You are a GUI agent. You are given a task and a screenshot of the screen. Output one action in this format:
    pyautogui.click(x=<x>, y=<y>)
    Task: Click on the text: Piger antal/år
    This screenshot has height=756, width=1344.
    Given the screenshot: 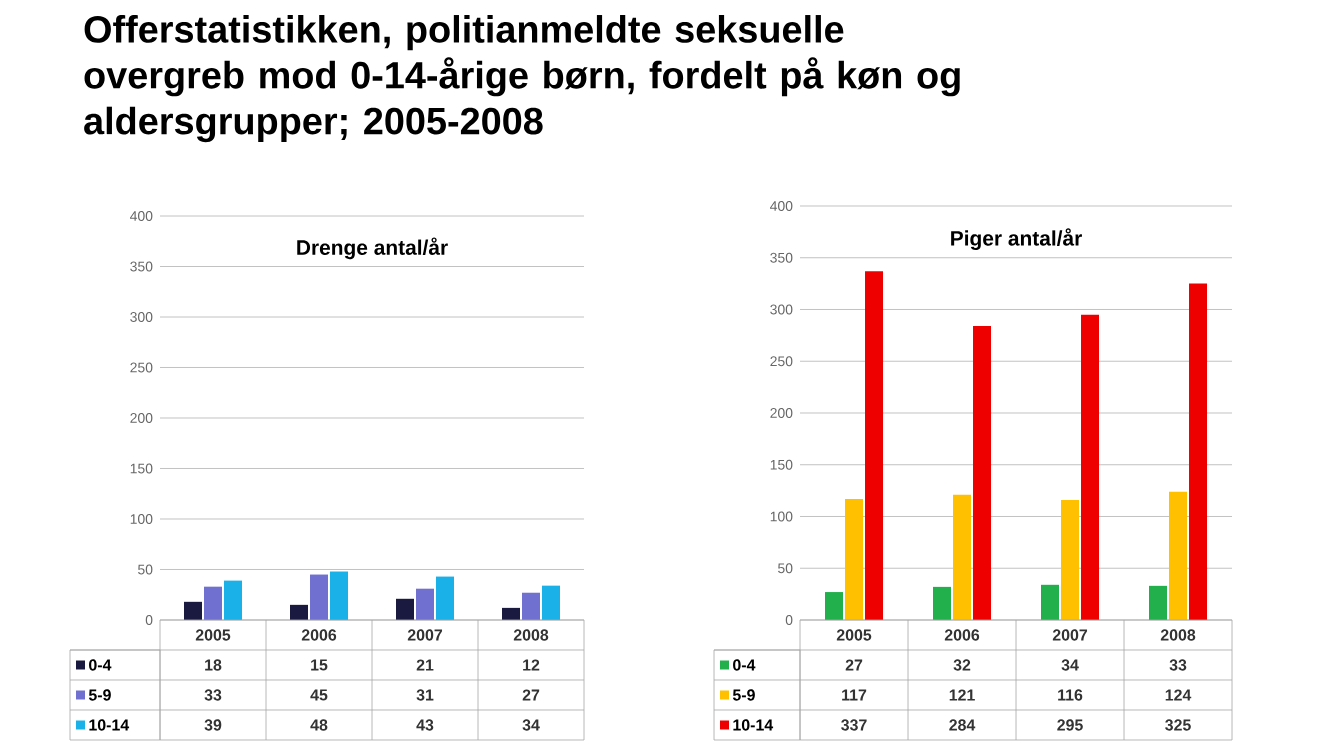 What is the action you would take?
    pyautogui.click(x=1016, y=239)
    